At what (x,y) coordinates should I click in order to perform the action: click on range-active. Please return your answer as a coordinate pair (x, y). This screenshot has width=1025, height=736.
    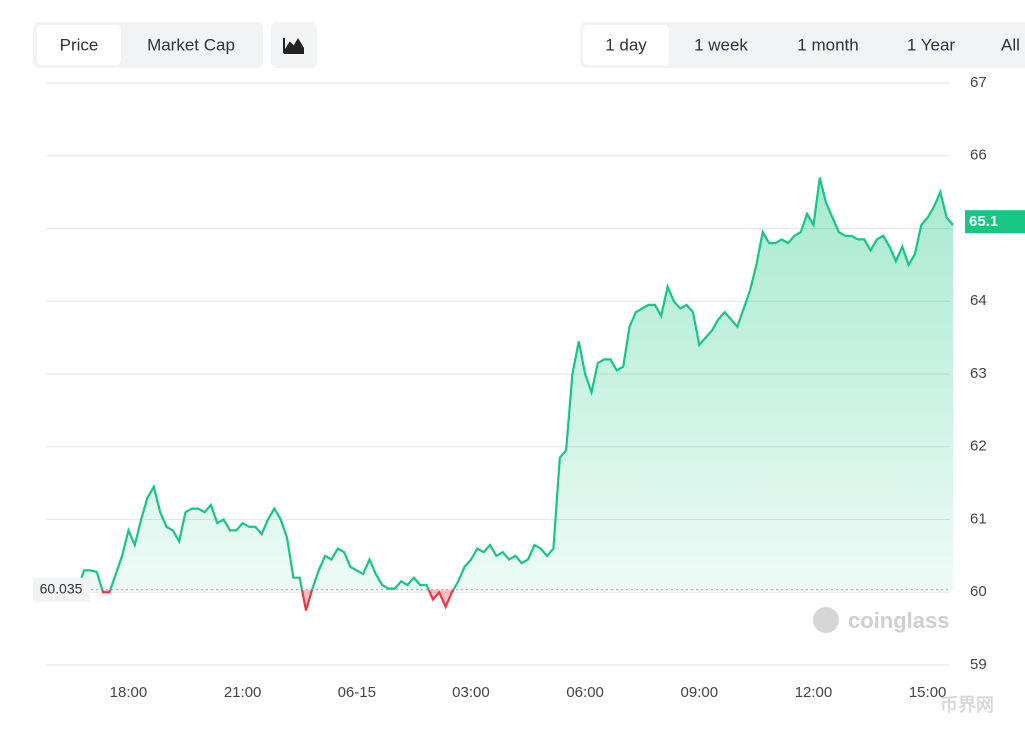
    Looking at the image, I should click on (626, 45).